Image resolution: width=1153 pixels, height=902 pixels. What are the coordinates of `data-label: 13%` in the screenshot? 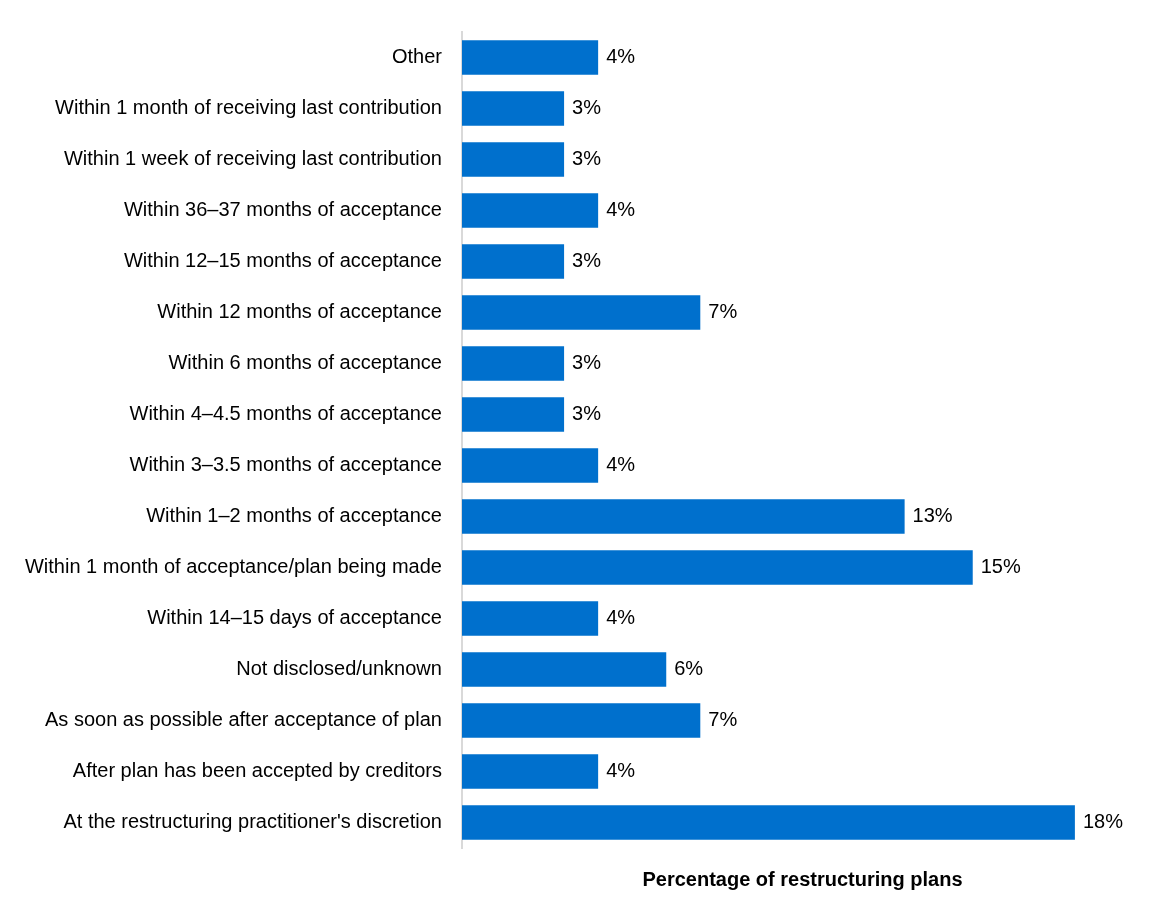 It's located at (932, 515).